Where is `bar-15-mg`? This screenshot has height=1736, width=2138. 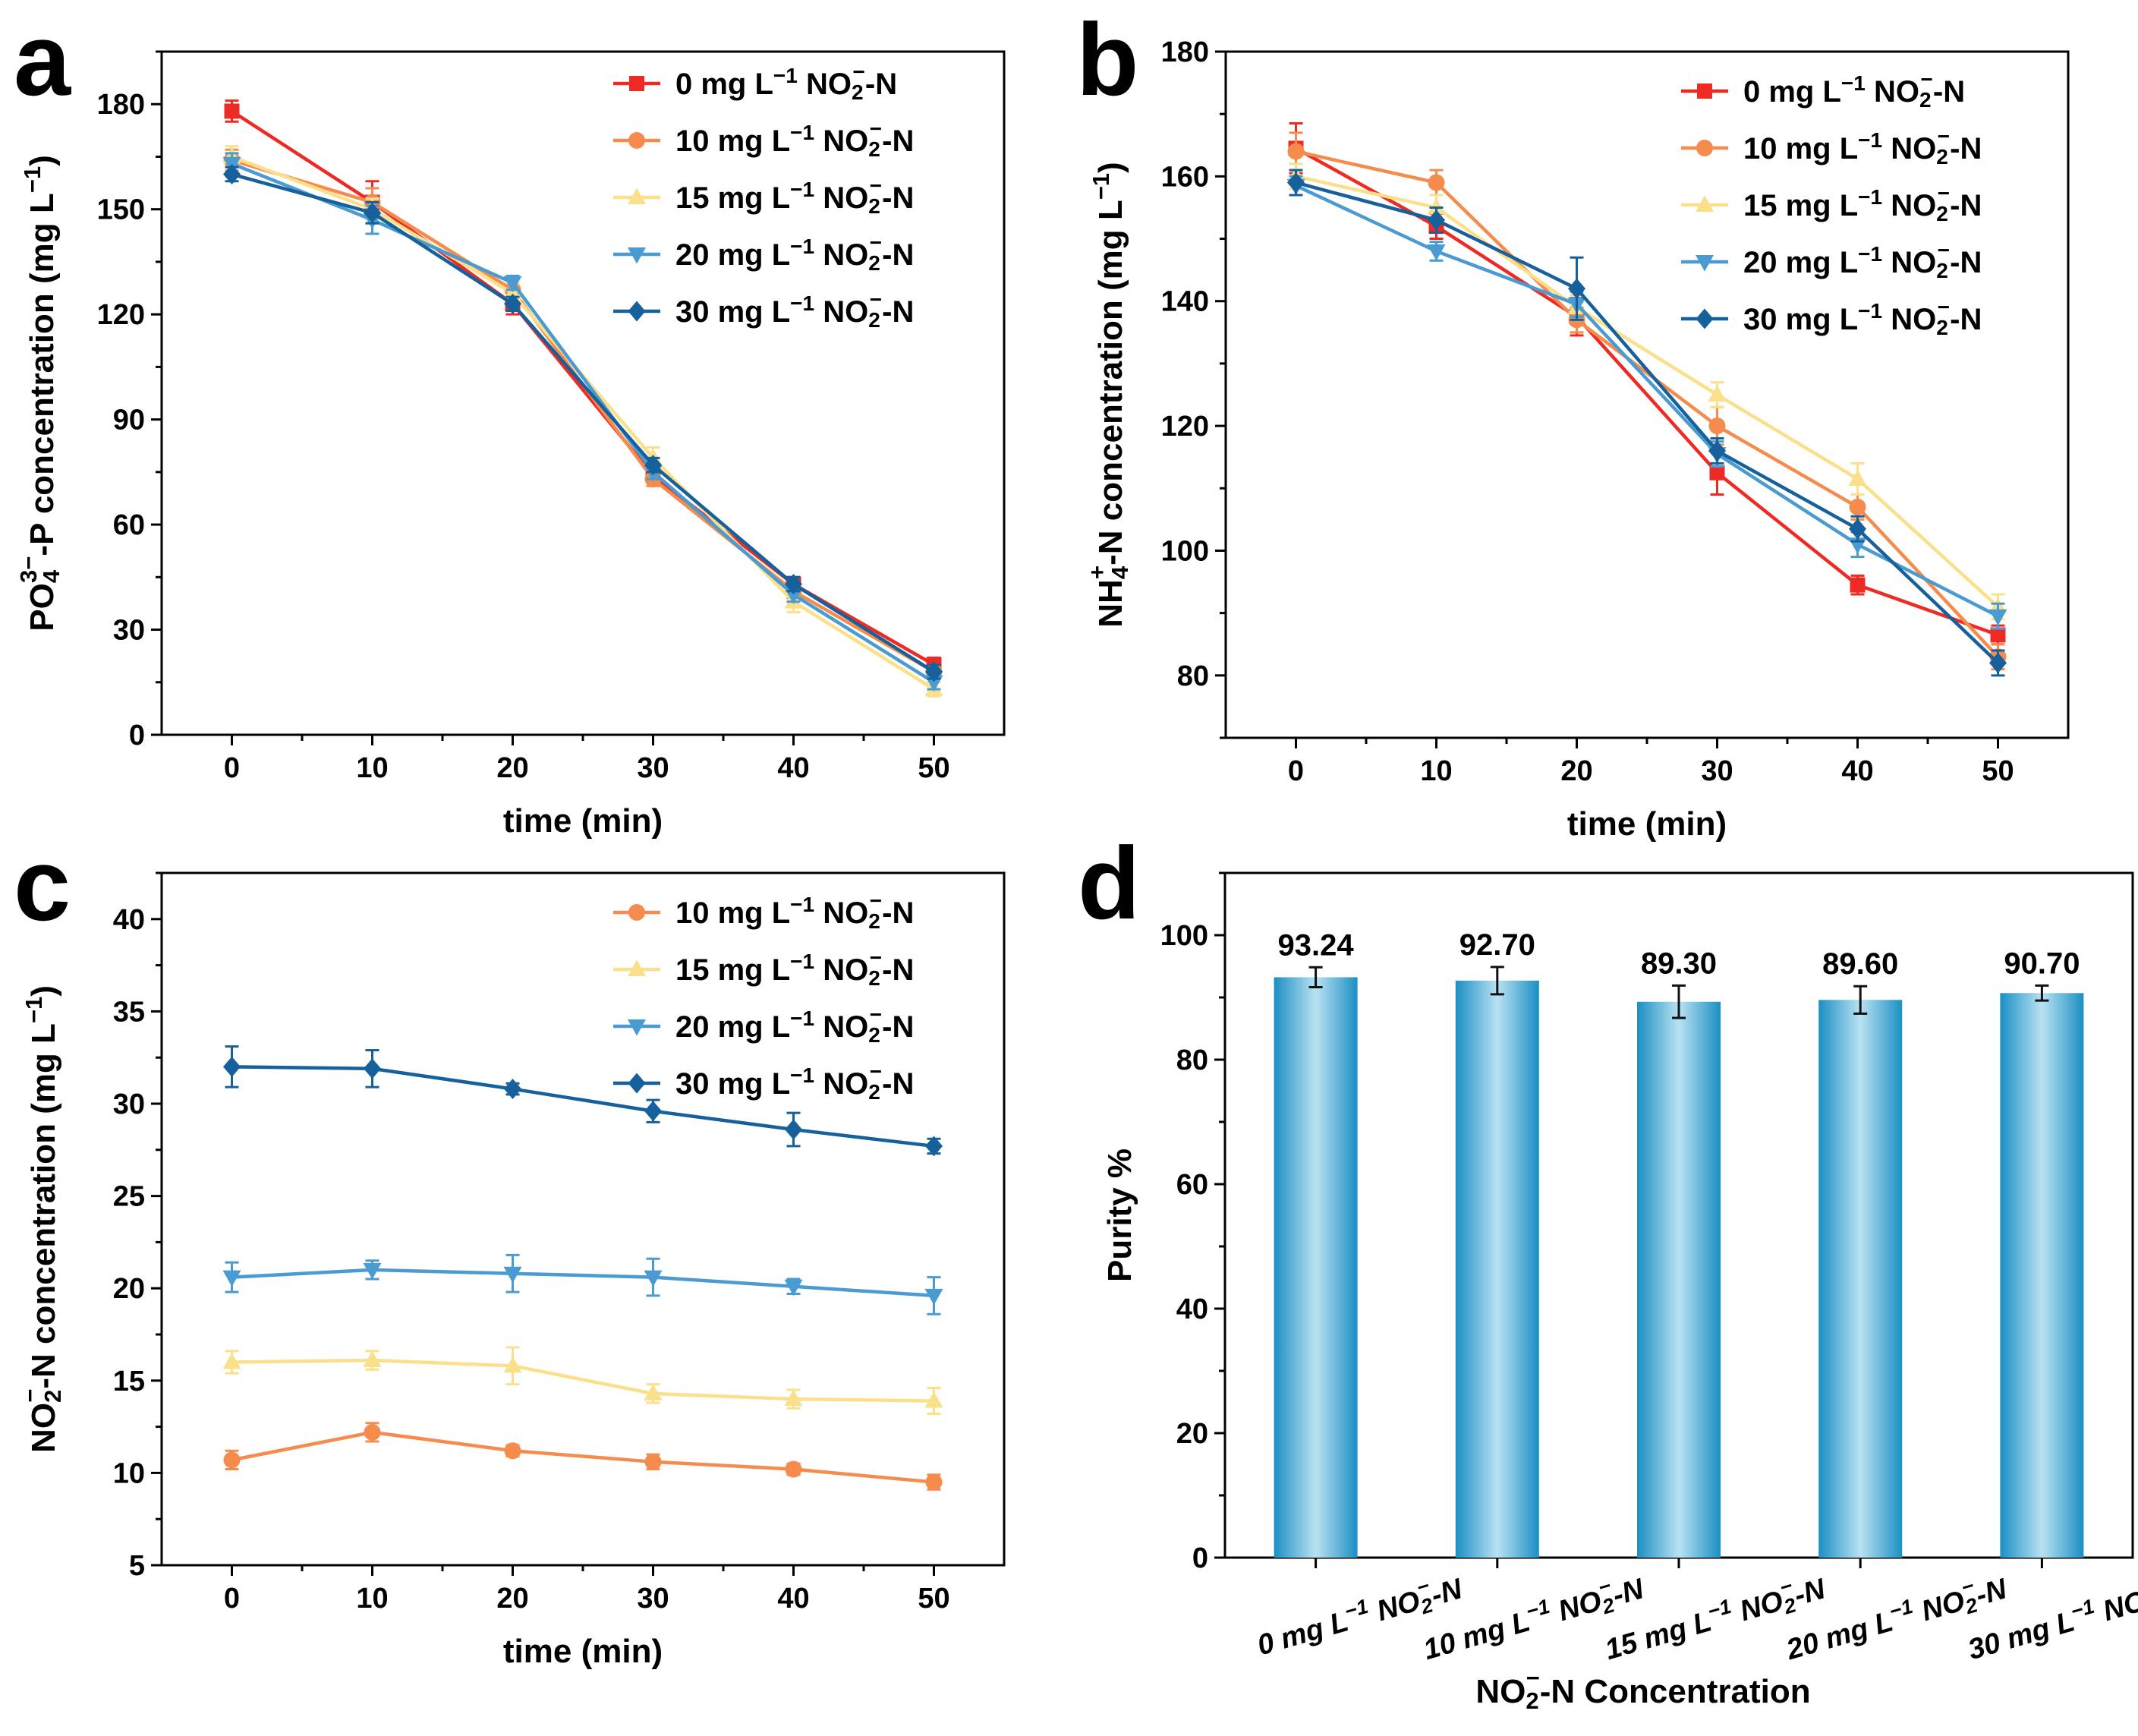
bar-15-mg is located at coordinates (1679, 1279).